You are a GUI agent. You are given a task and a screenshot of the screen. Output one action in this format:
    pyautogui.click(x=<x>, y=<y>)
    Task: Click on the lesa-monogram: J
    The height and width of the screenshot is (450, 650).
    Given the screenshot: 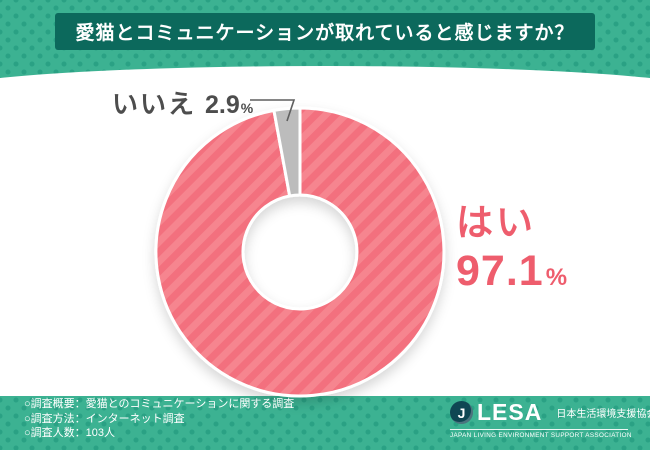 What is the action you would take?
    pyautogui.click(x=461, y=412)
    